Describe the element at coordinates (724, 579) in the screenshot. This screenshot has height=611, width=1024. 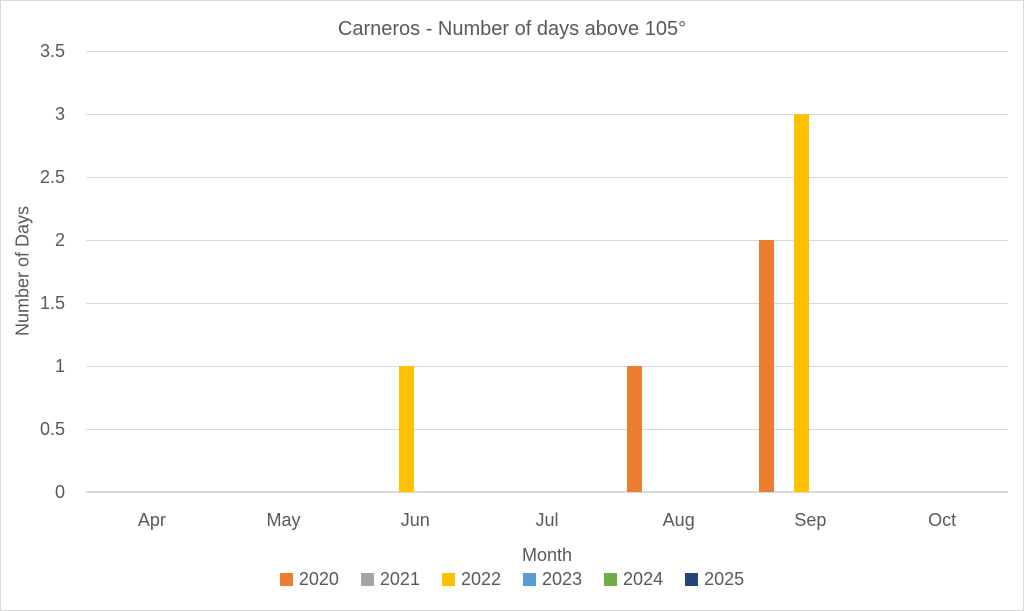
I see `legend-label-2025: 2025` at that location.